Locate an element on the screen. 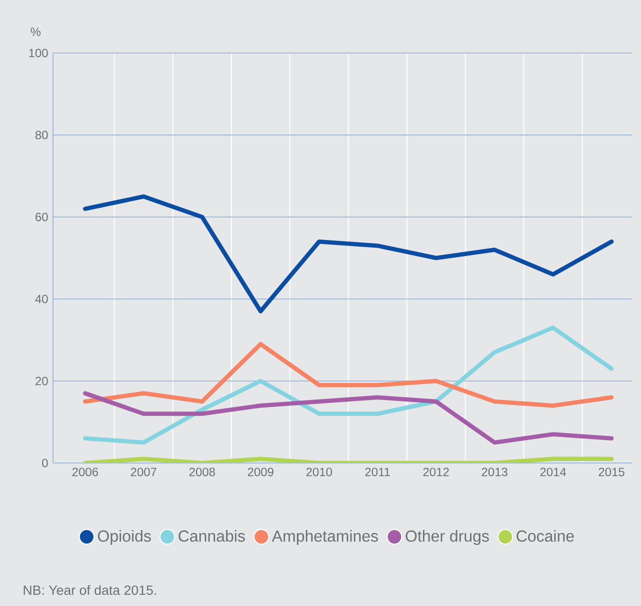 The image size is (641, 606). y-tick-label: 40 is located at coordinates (41, 299).